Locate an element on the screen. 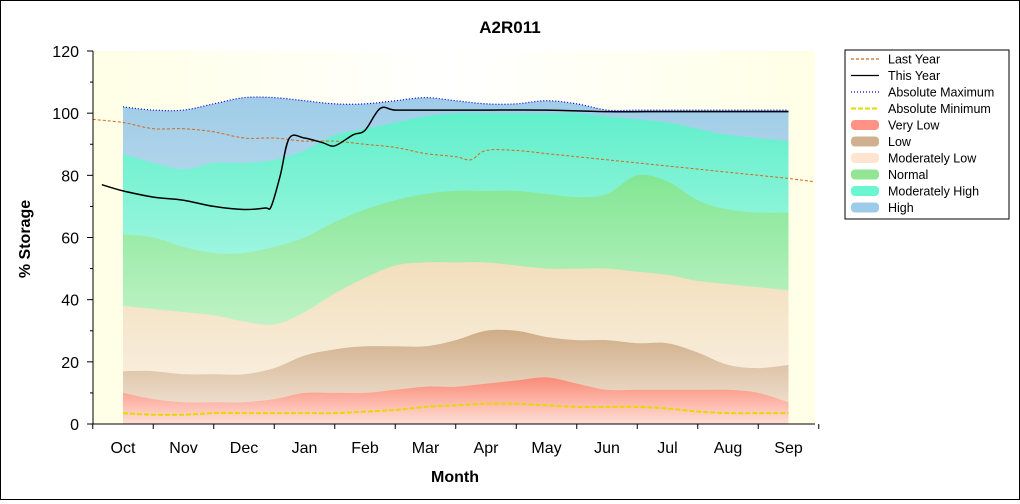 The image size is (1020, 504). legend-label-moderately-high: Moderately High is located at coordinates (933, 192).